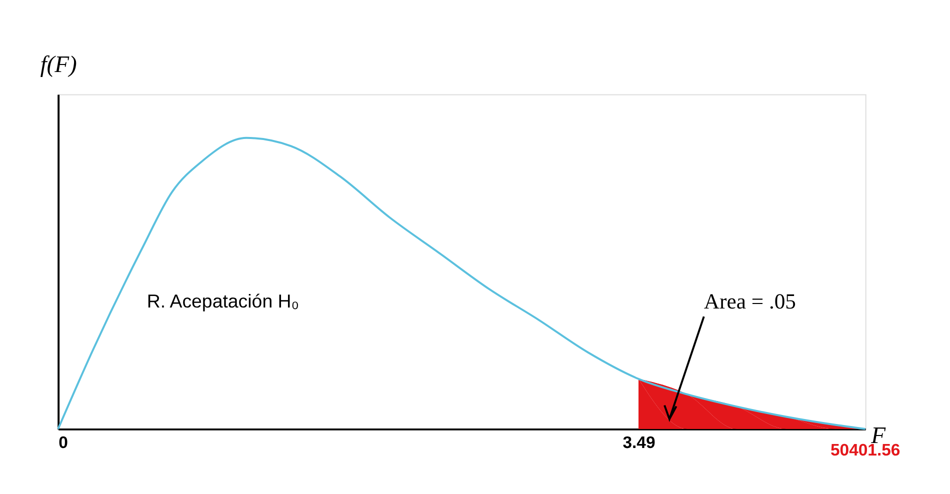 This screenshot has height=494, width=950. What do you see at coordinates (639, 442) in the screenshot?
I see `x-tick-label: 3.49` at bounding box center [639, 442].